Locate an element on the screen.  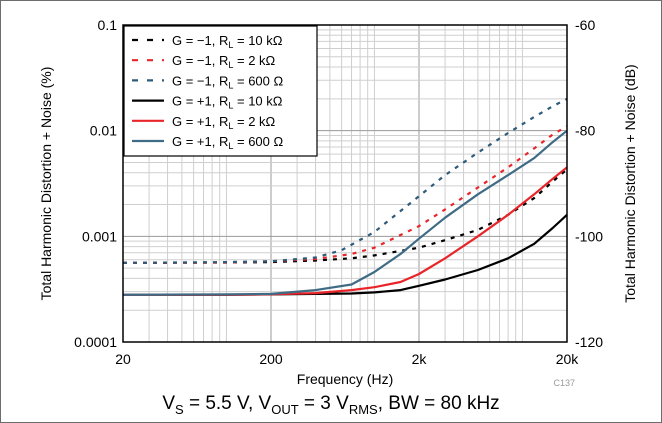
caption-subscript: S is located at coordinates (179, 409).